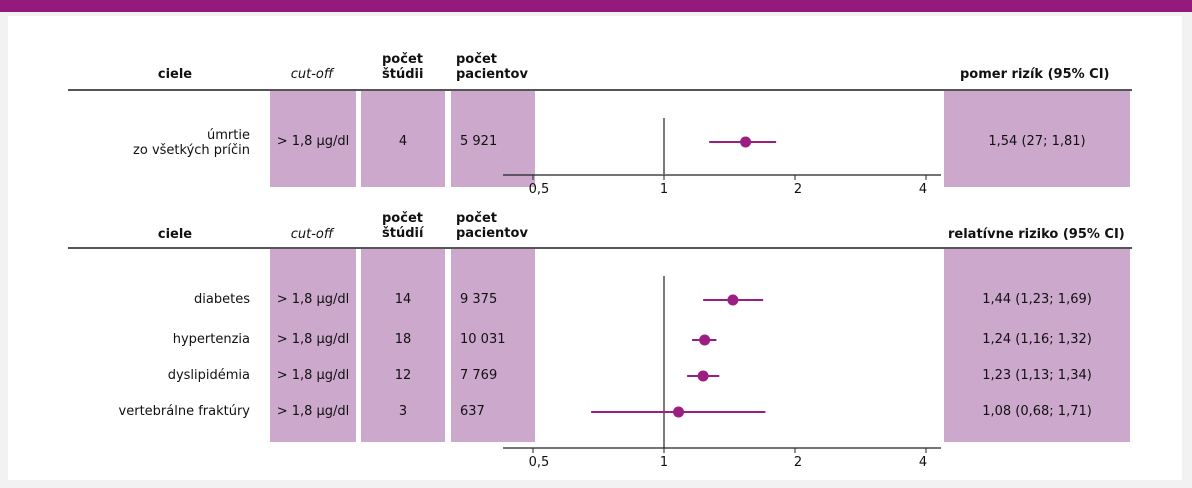 The height and width of the screenshot is (488, 1192). Describe the element at coordinates (1037, 299) in the screenshot. I see `row-ci: 1,44 (1,23; 1,69)` at that location.